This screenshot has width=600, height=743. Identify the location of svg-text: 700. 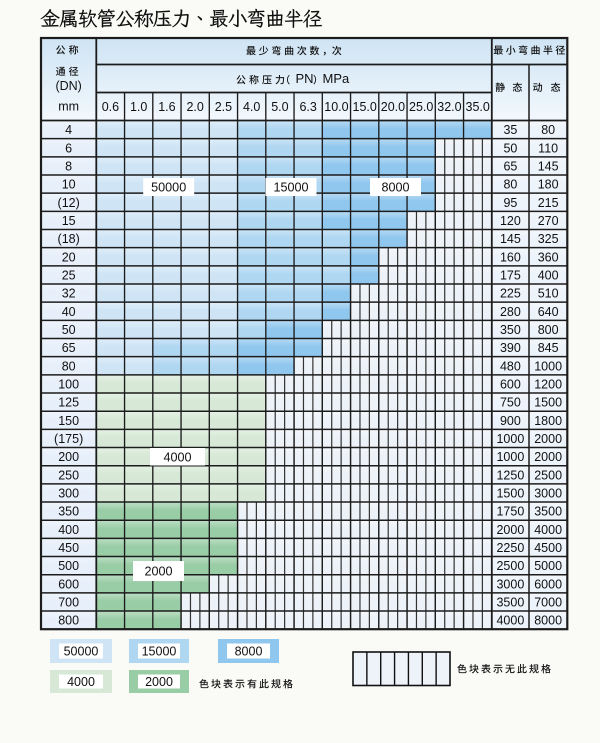
(68, 602).